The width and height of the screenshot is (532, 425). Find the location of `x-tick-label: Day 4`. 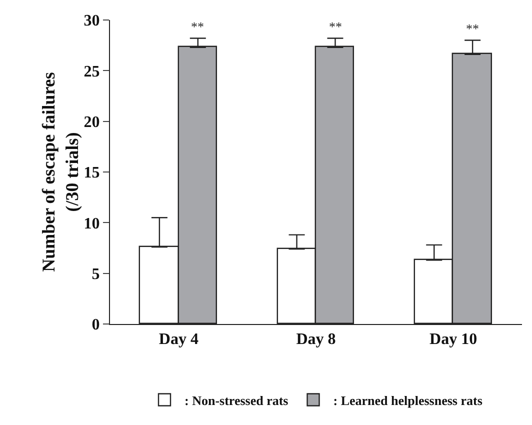

x-tick-label: Day 4 is located at coordinates (178, 339).